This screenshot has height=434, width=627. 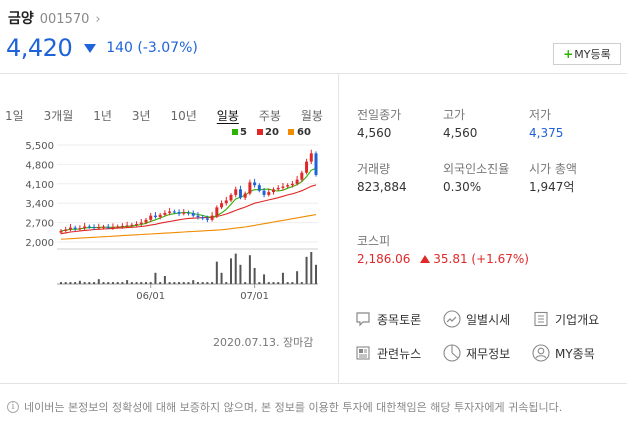 I want to click on market-cap: 시가 총액 1,947억, so click(x=553, y=178).